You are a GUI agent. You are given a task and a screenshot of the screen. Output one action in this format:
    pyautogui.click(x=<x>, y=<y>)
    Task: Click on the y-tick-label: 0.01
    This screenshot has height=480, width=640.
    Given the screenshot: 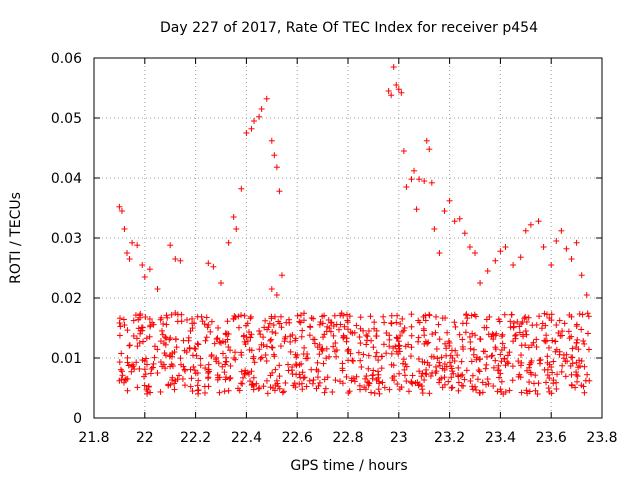 What is the action you would take?
    pyautogui.click(x=66, y=359)
    